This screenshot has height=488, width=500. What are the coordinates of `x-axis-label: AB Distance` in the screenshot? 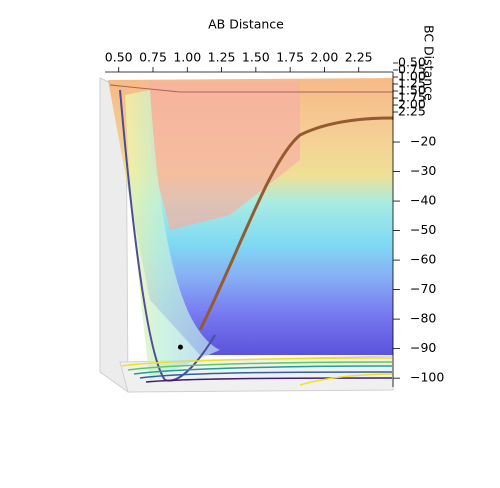 It's located at (246, 24).